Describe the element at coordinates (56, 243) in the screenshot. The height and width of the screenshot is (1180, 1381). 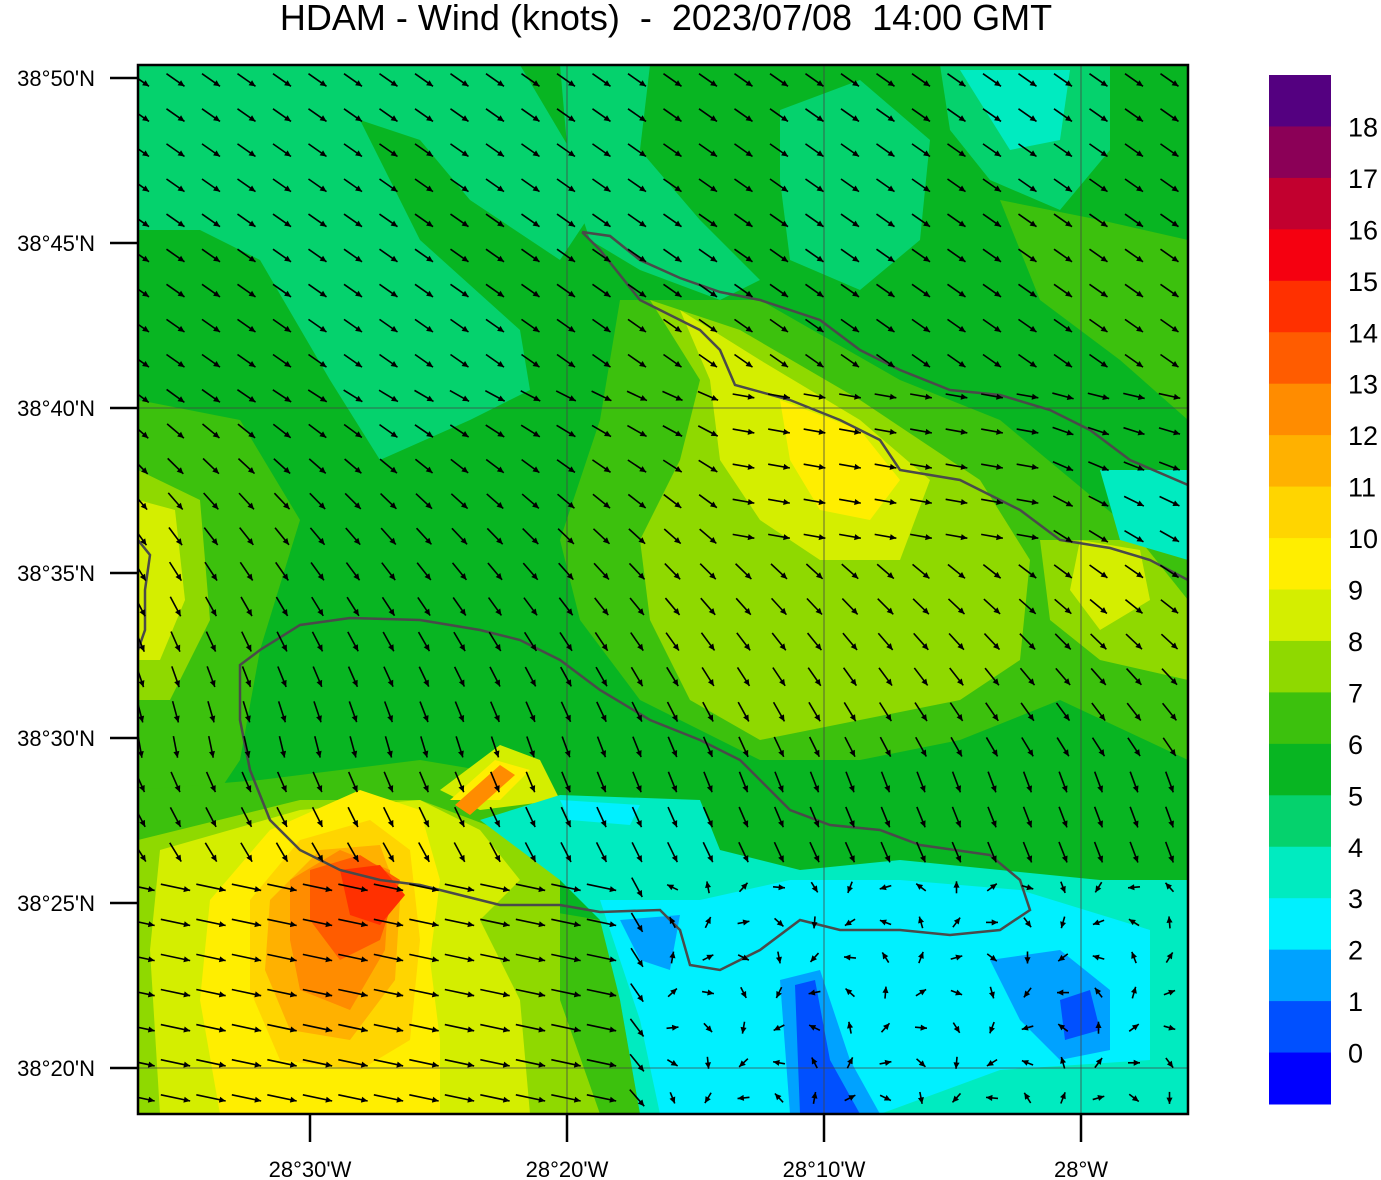
I see `lat-tick-label: 38°45'N` at that location.